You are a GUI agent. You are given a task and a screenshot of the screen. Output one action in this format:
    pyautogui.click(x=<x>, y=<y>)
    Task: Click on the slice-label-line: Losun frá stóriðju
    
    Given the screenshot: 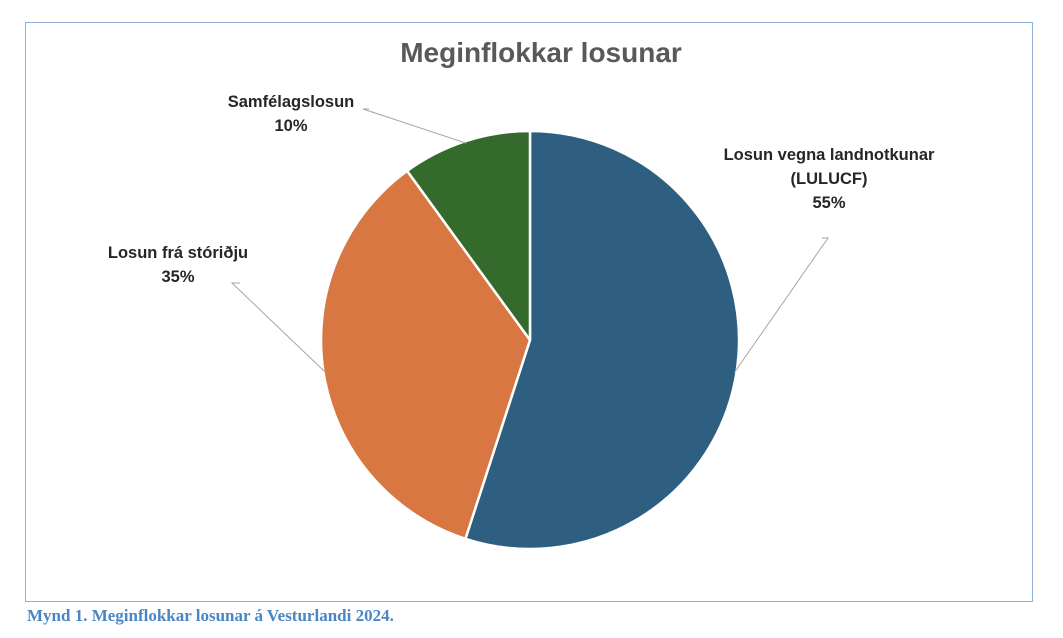 What is the action you would take?
    pyautogui.click(x=178, y=253)
    